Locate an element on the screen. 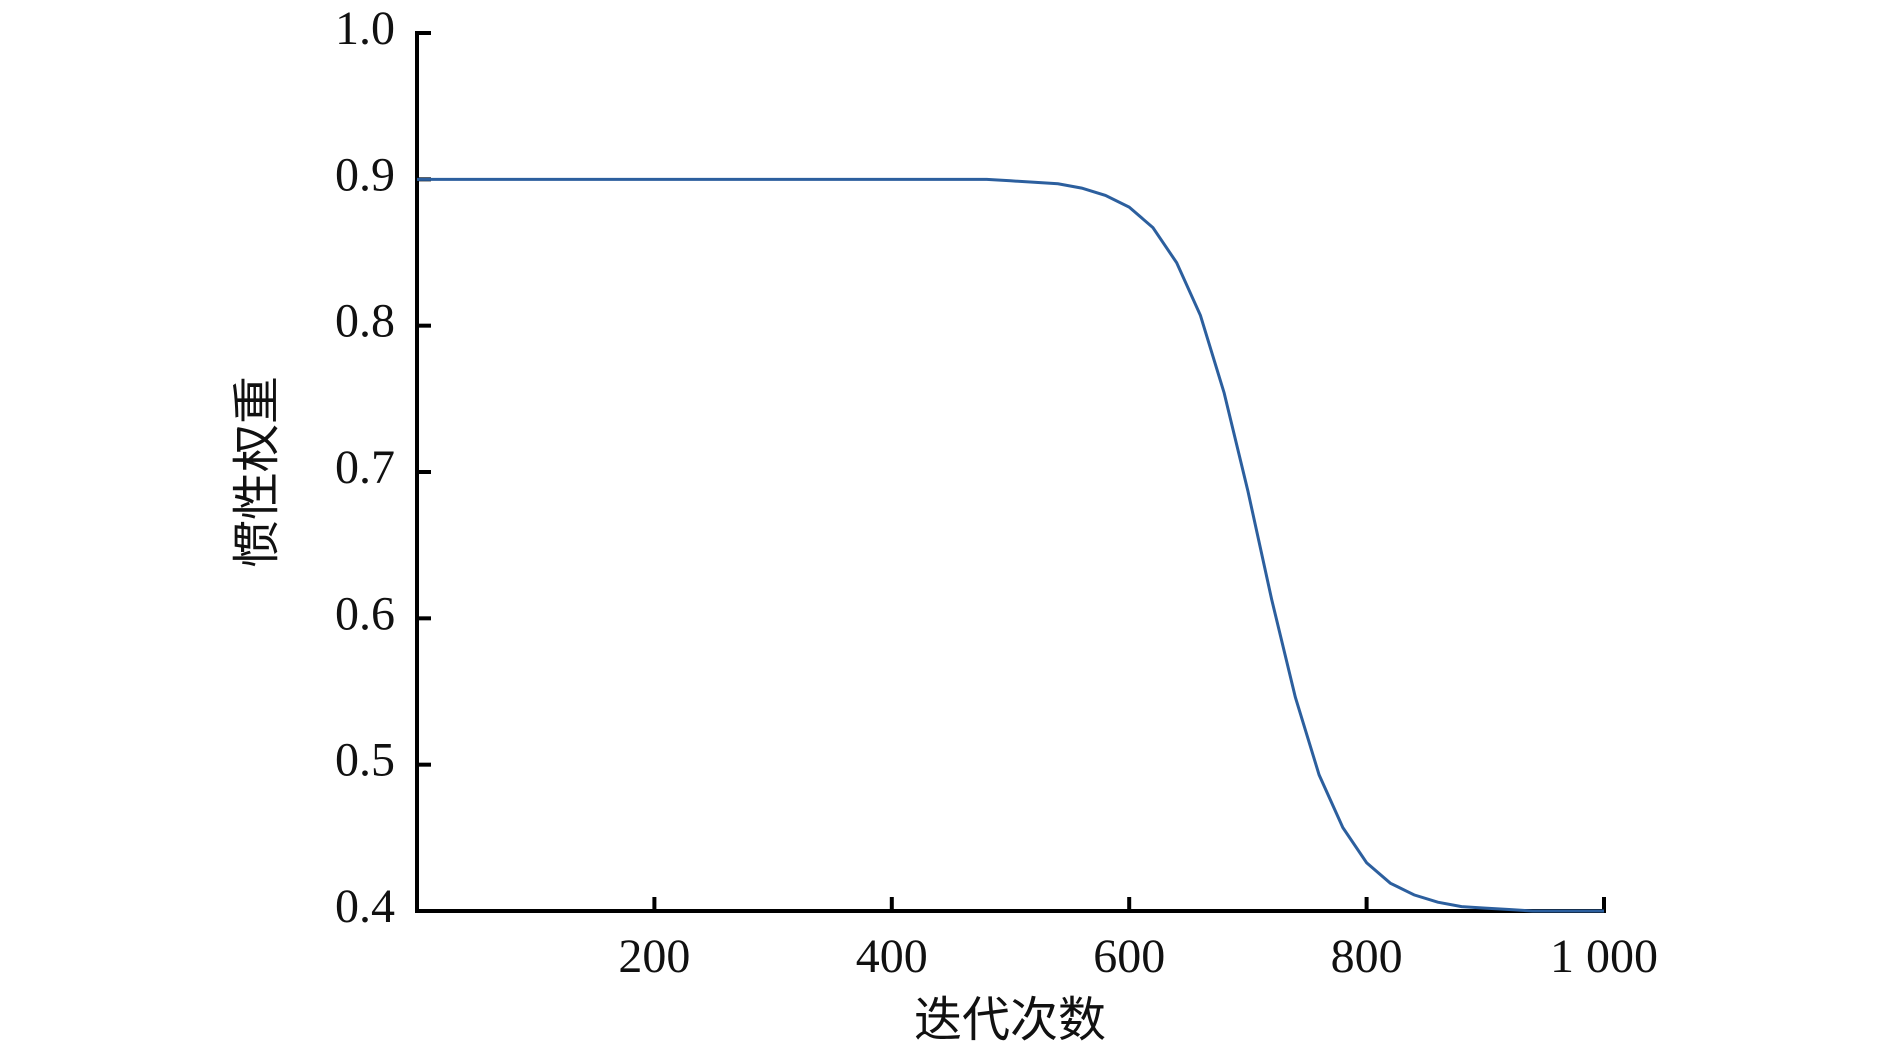  y-tick-label: 0.5 is located at coordinates (365, 760).